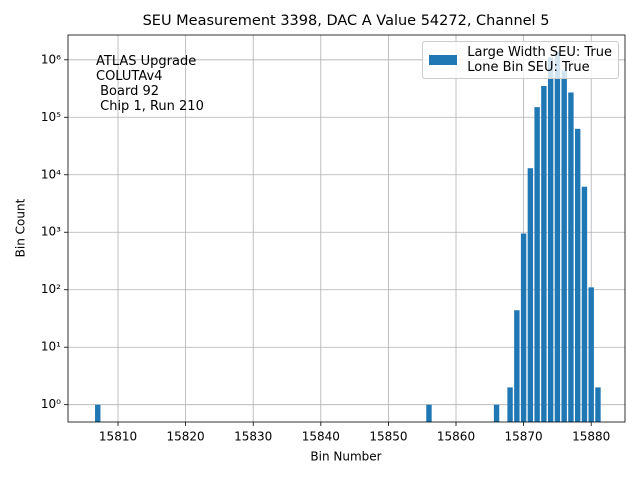 The height and width of the screenshot is (480, 640). I want to click on y-tick-label: 10¹, so click(51, 347).